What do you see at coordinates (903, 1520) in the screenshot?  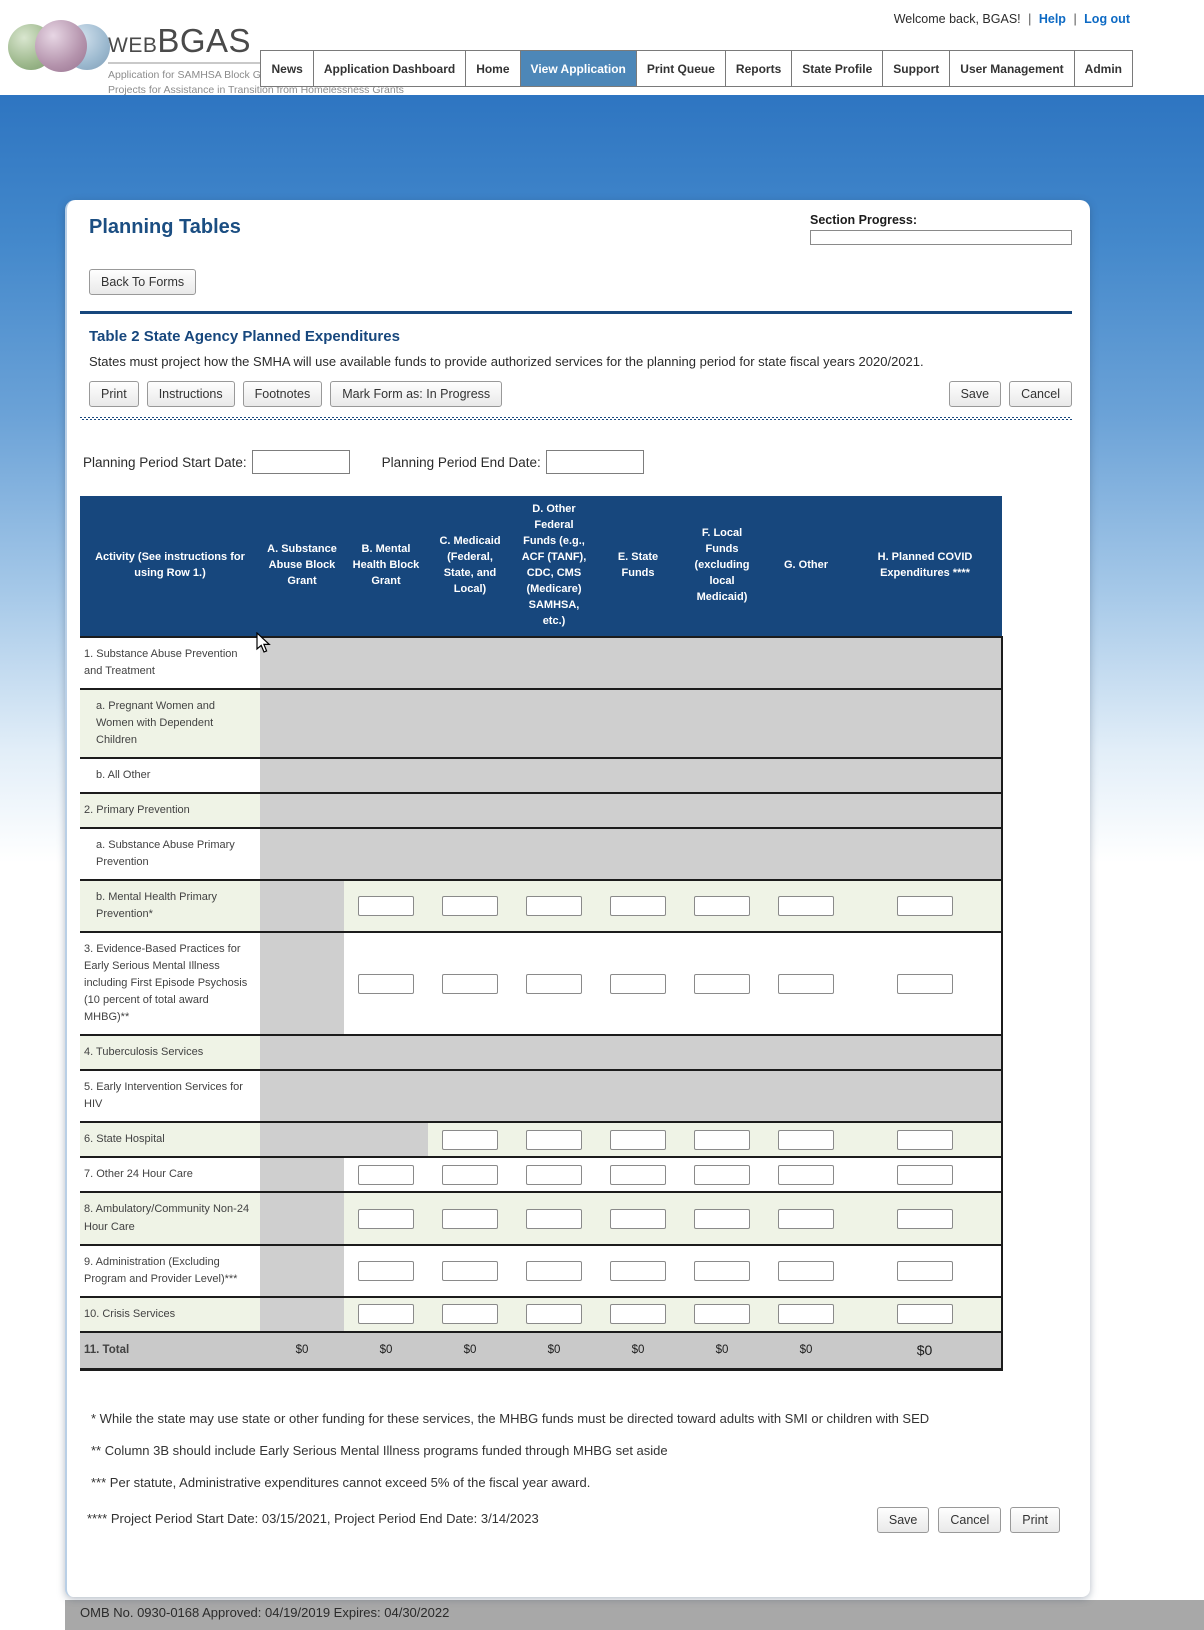 I see `save-button-bottom: Save` at bounding box center [903, 1520].